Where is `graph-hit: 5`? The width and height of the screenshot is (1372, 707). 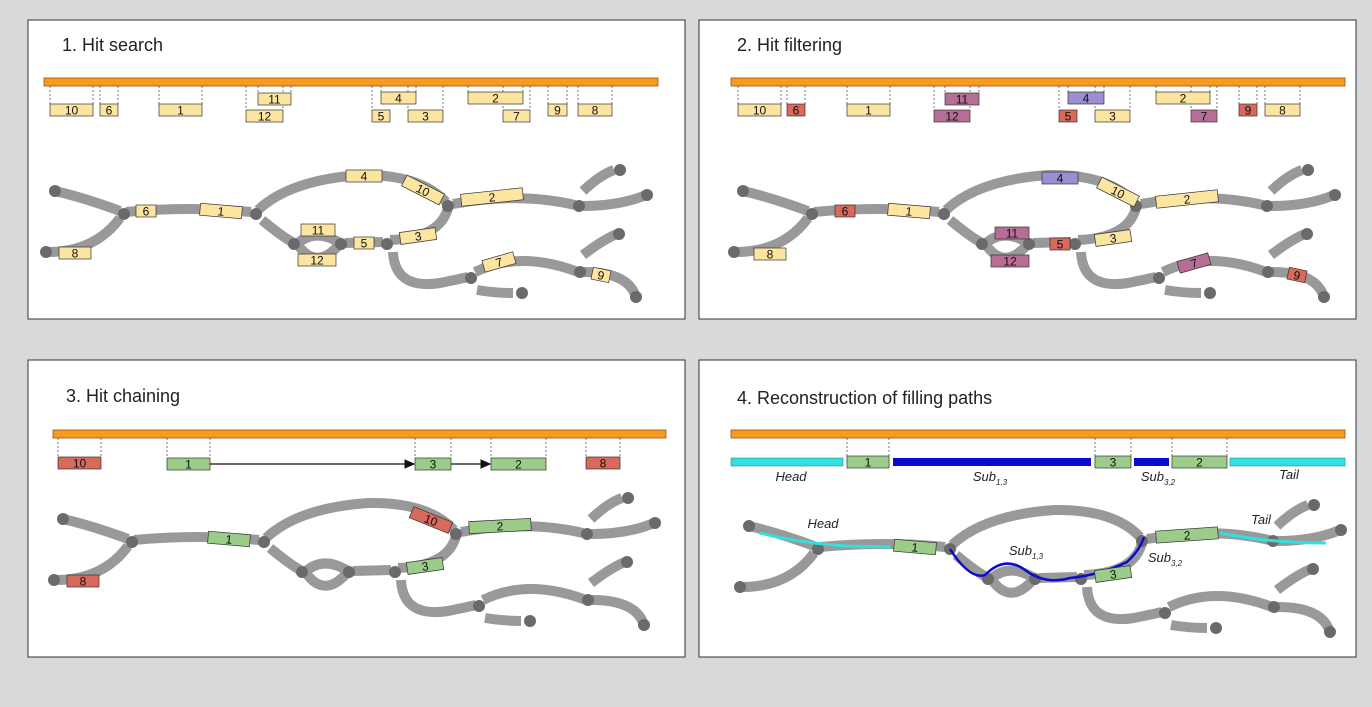
graph-hit: 5 is located at coordinates (364, 244).